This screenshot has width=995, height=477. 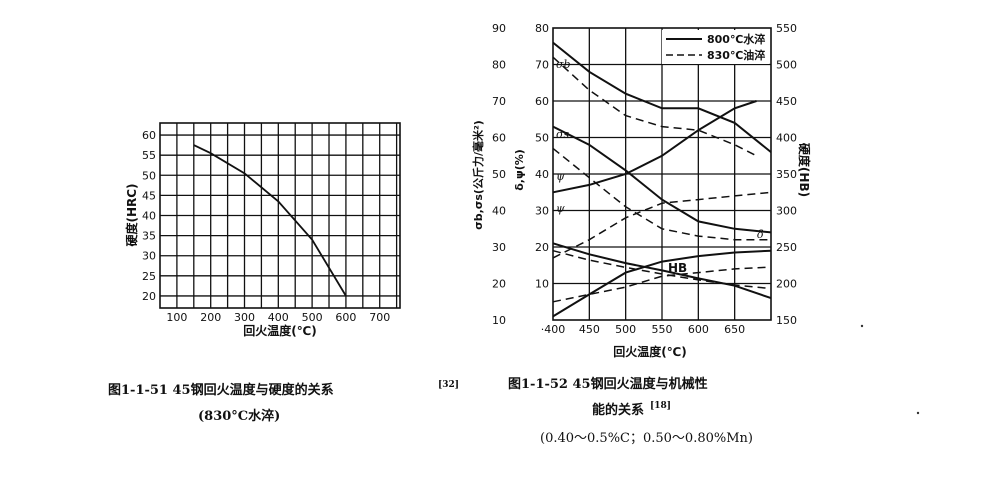 I want to click on series-line-s-dashed, so click(x=661, y=194).